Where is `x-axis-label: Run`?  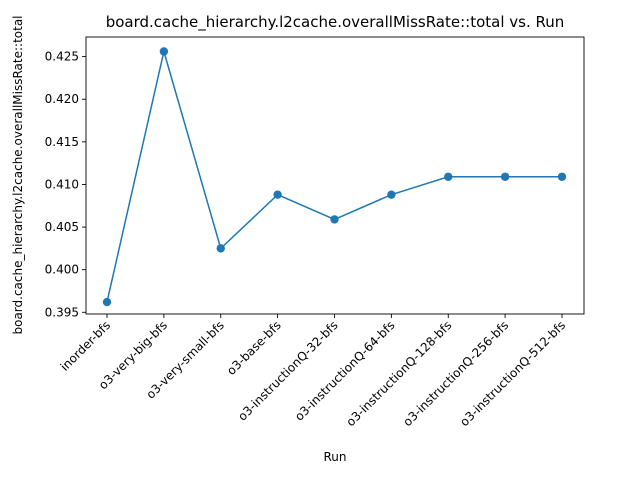
x-axis-label: Run is located at coordinates (334, 457).